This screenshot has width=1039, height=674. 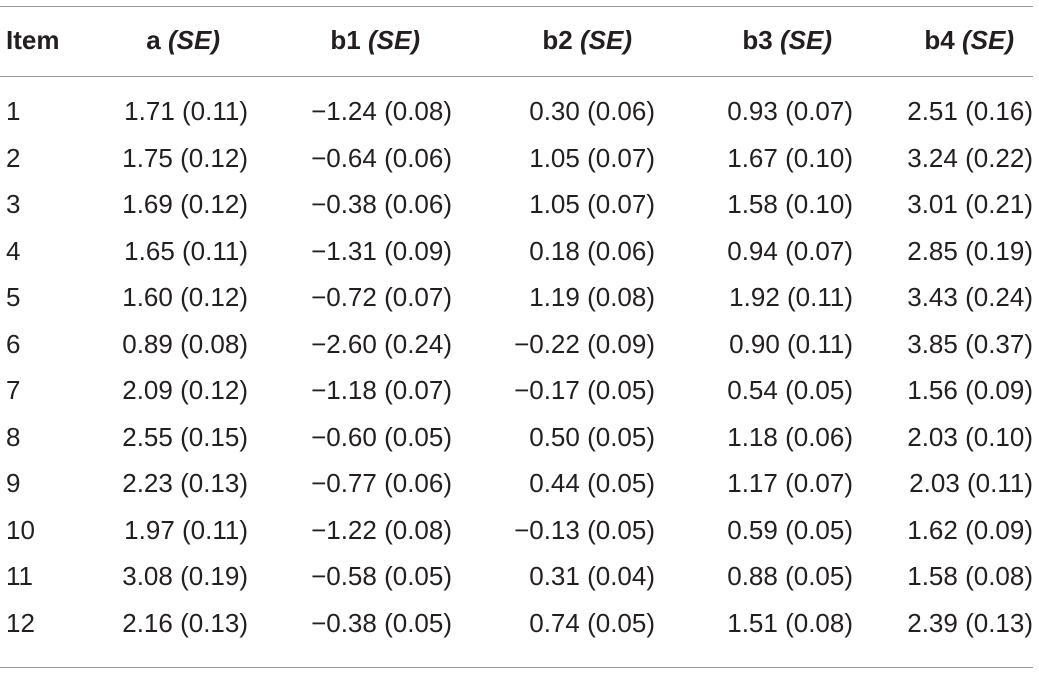 What do you see at coordinates (13, 204) in the screenshot?
I see `cell-item: 3` at bounding box center [13, 204].